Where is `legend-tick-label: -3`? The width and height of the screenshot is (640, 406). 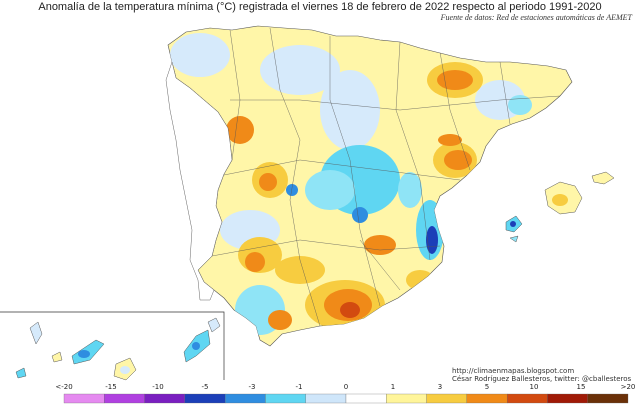 legend-tick-label: -3 is located at coordinates (252, 387).